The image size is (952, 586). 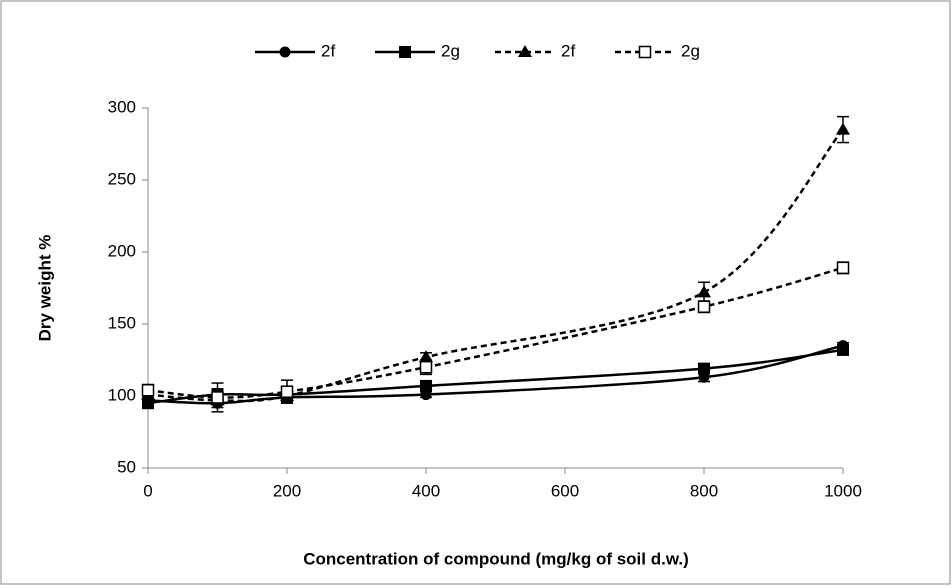 I want to click on x-tick-label: 800, so click(x=704, y=490).